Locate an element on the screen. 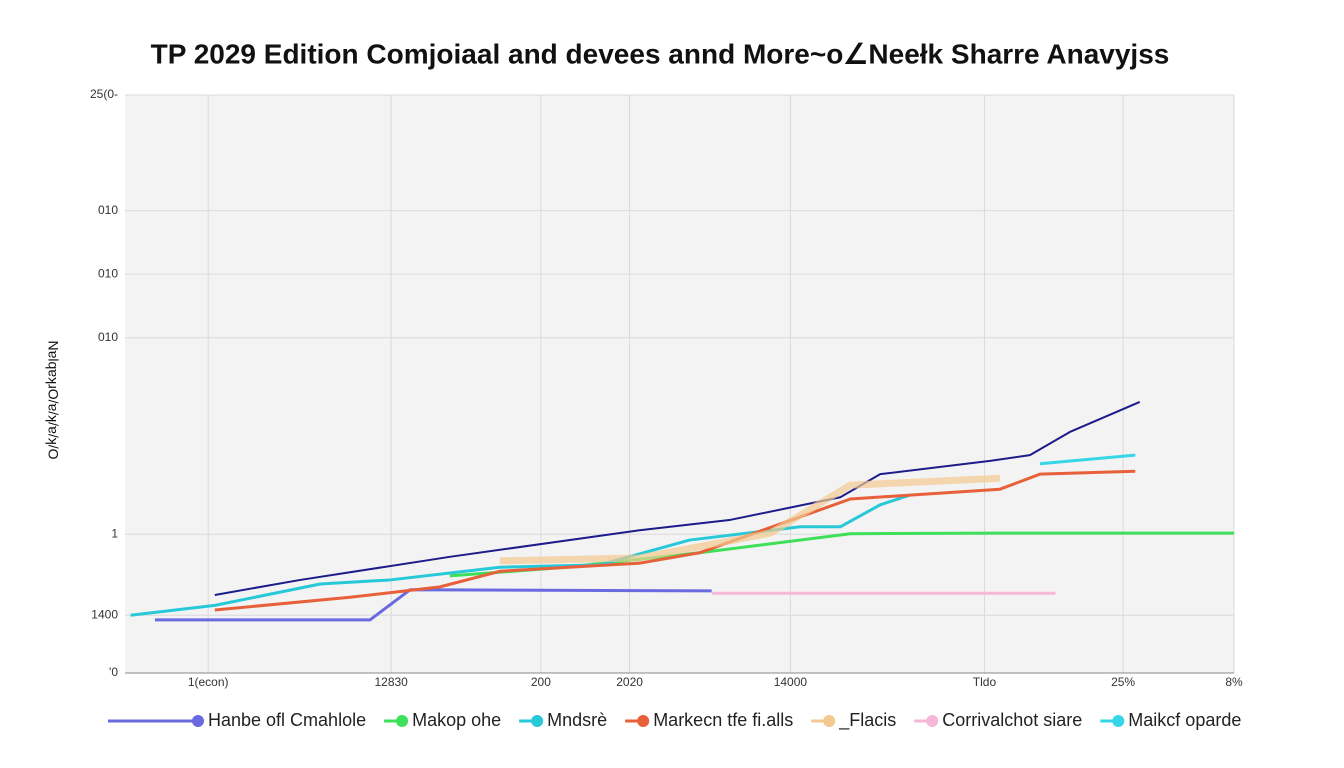  x-tick-label: 14000 is located at coordinates (791, 682).